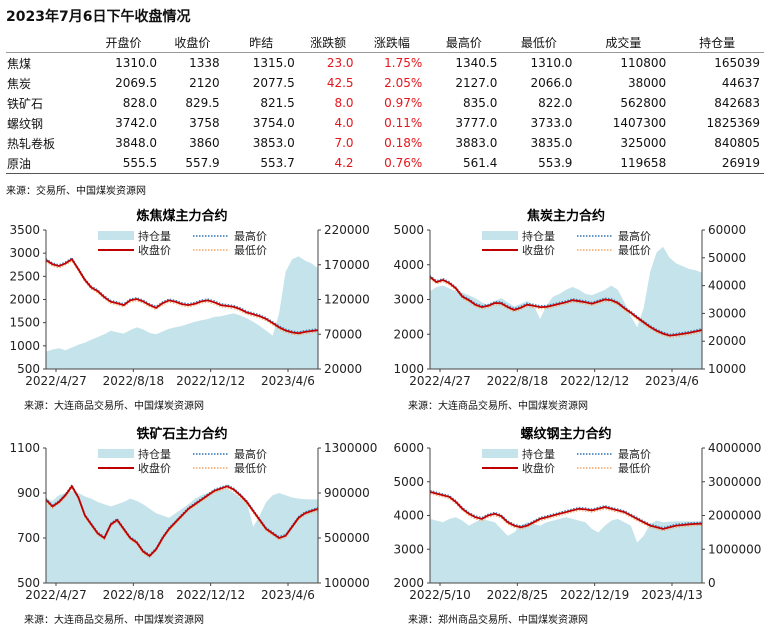 This screenshot has height=629, width=768. What do you see at coordinates (498, 405) in the screenshot?
I see `chart-source: 来源：大连商品交易所、中国煤炭资源网` at bounding box center [498, 405].